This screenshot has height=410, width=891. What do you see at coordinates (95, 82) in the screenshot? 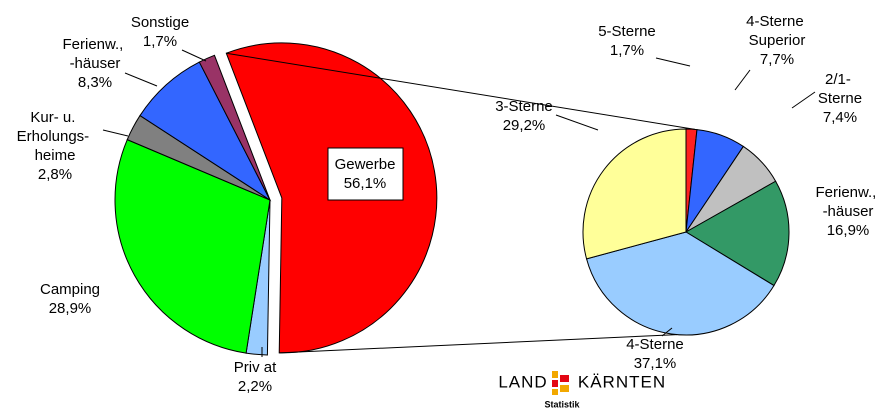
I see `value-label: 8,3%` at bounding box center [95, 82].